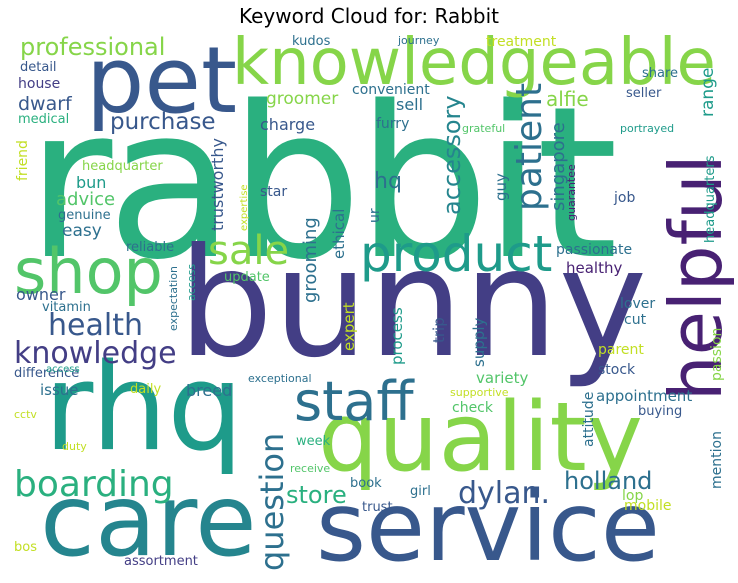  What do you see at coordinates (479, 392) in the screenshot?
I see `word-supportive: supportive` at bounding box center [479, 392].